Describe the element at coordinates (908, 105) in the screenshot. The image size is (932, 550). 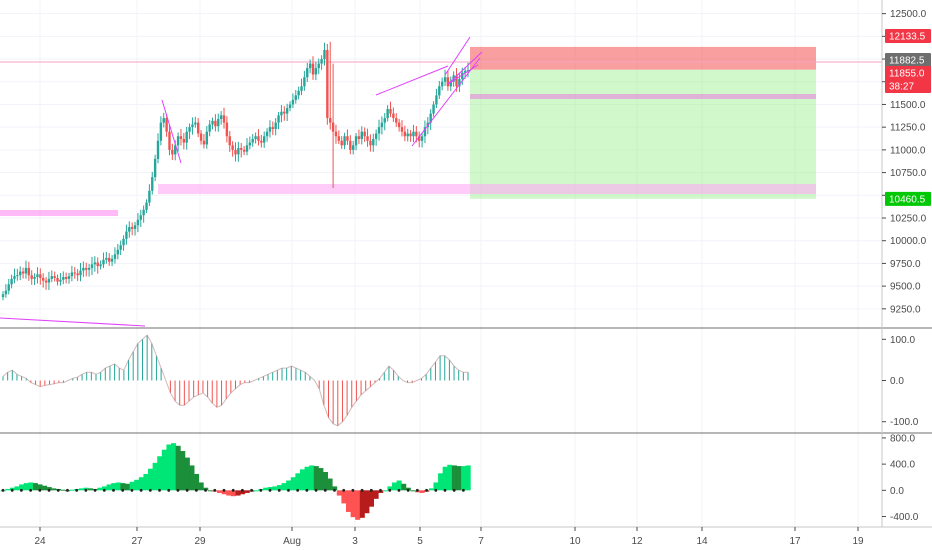
I see `price-tick-label: 11500.0` at that location.